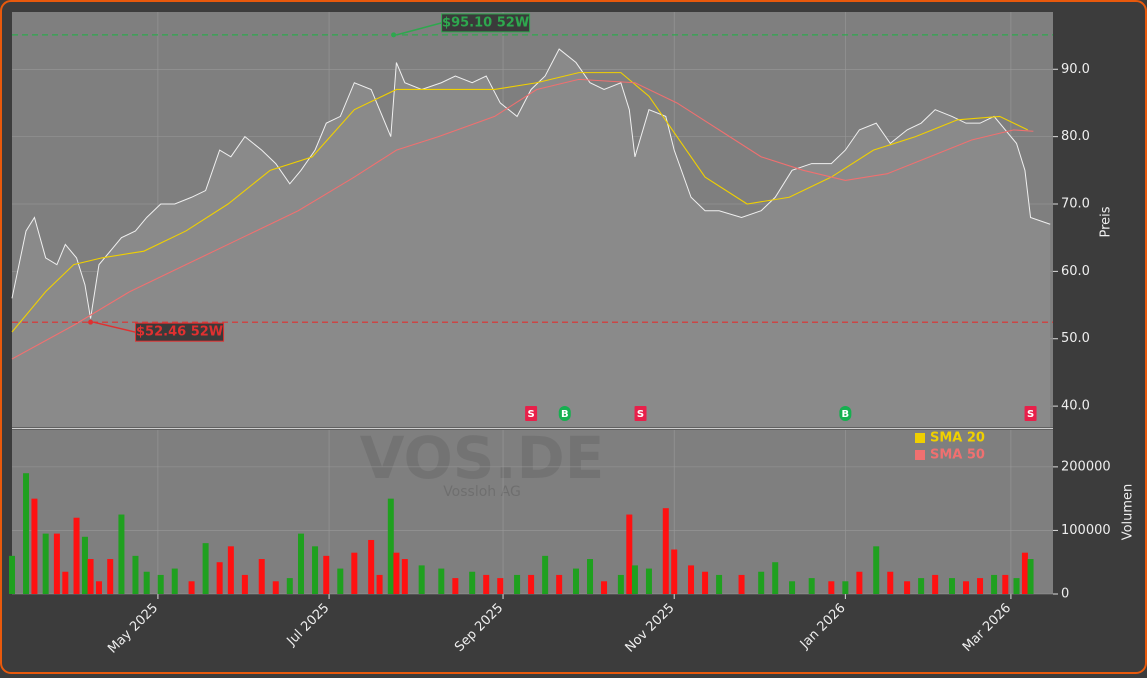  What do you see at coordinates (482, 458) in the screenshot?
I see `ticker-title: VOS.DE` at bounding box center [482, 458].